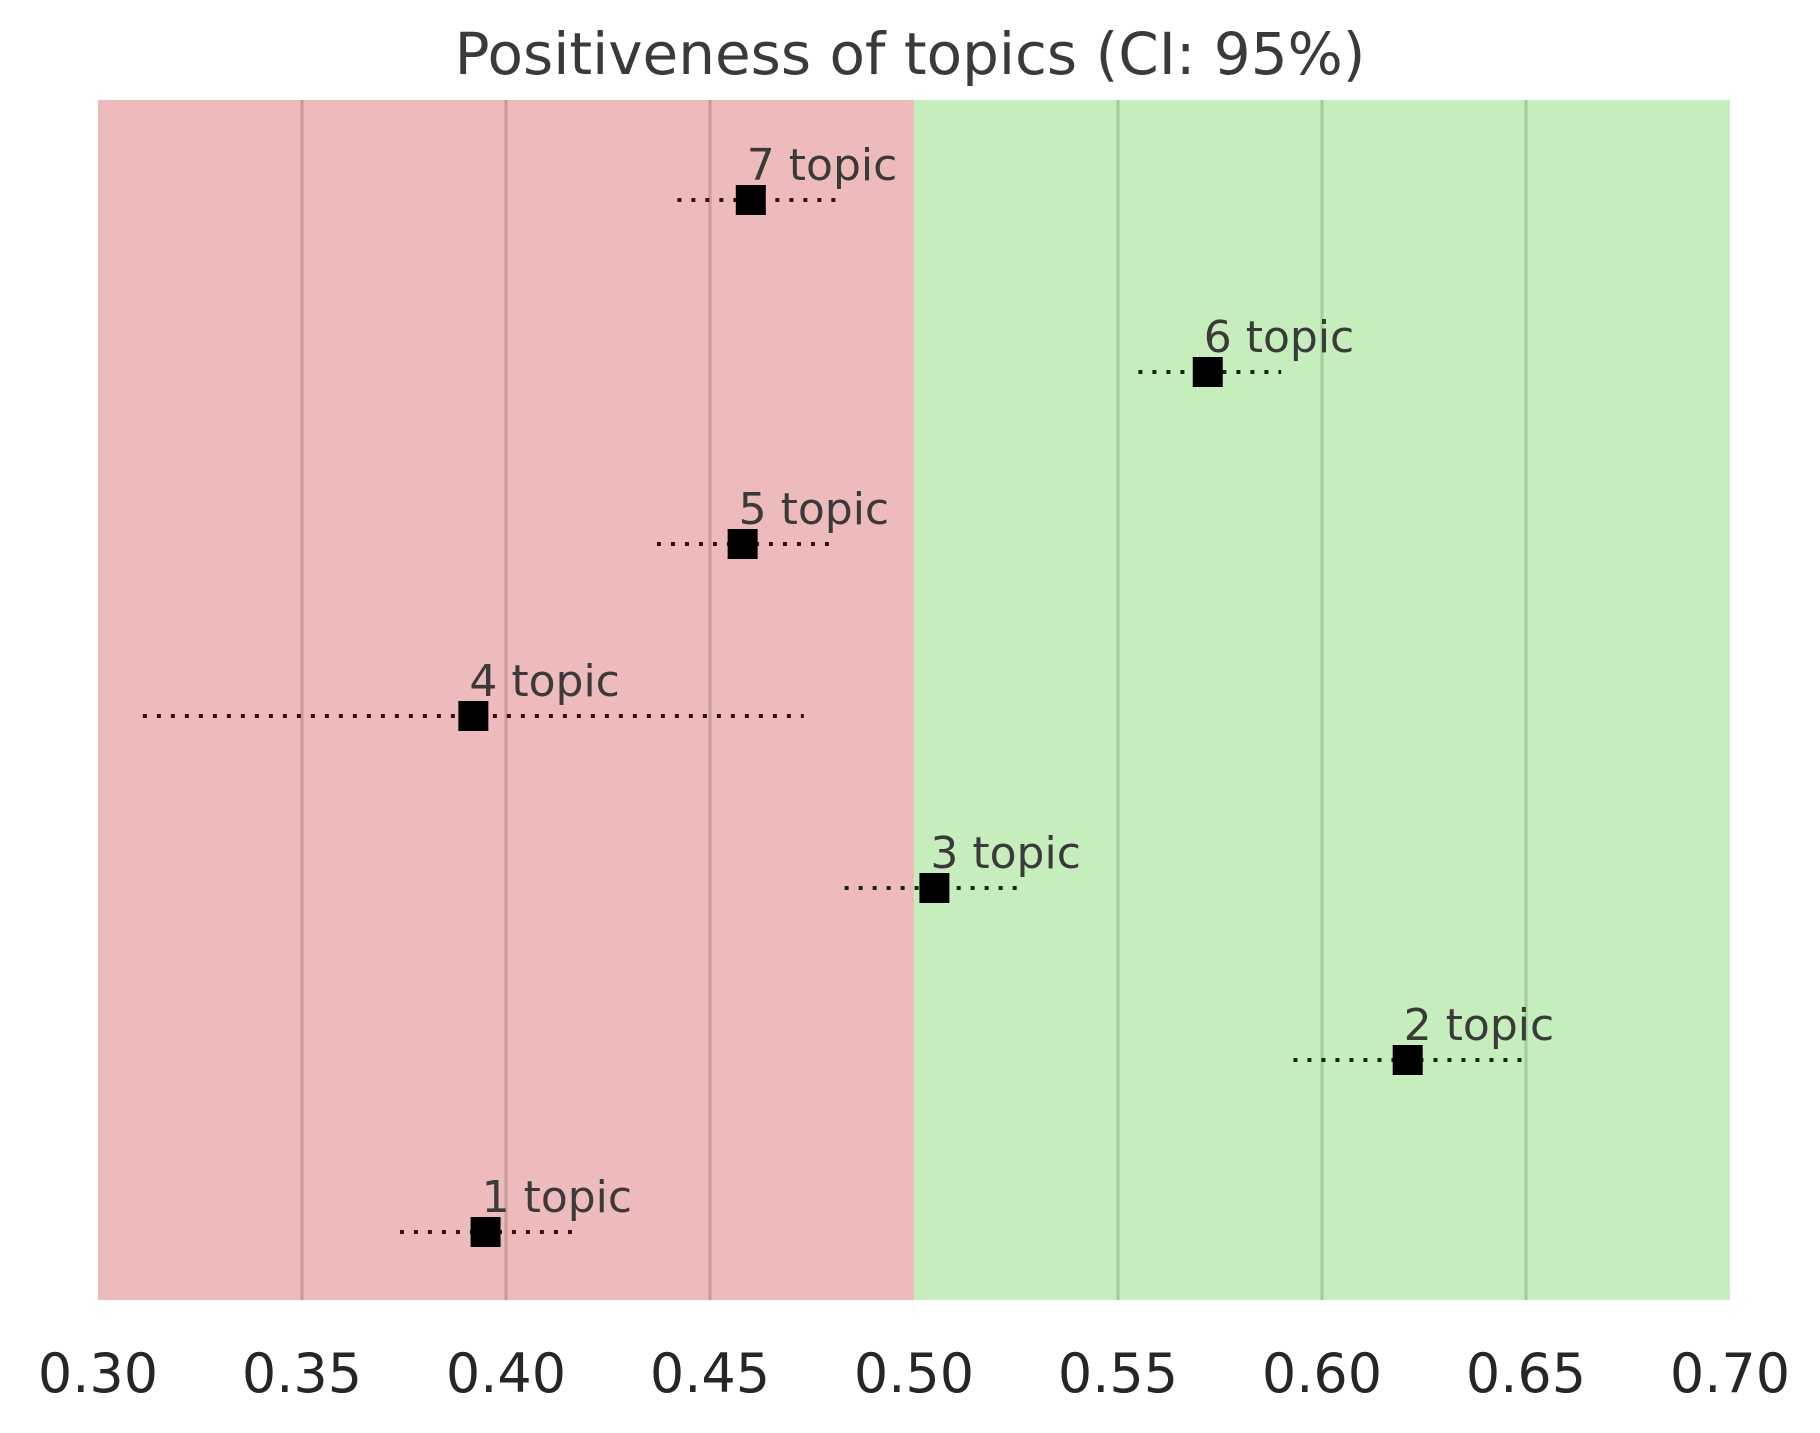 The height and width of the screenshot is (1433, 1820). I want to click on chart-title: Positiveness of topics (CI: 95%), so click(910, 54).